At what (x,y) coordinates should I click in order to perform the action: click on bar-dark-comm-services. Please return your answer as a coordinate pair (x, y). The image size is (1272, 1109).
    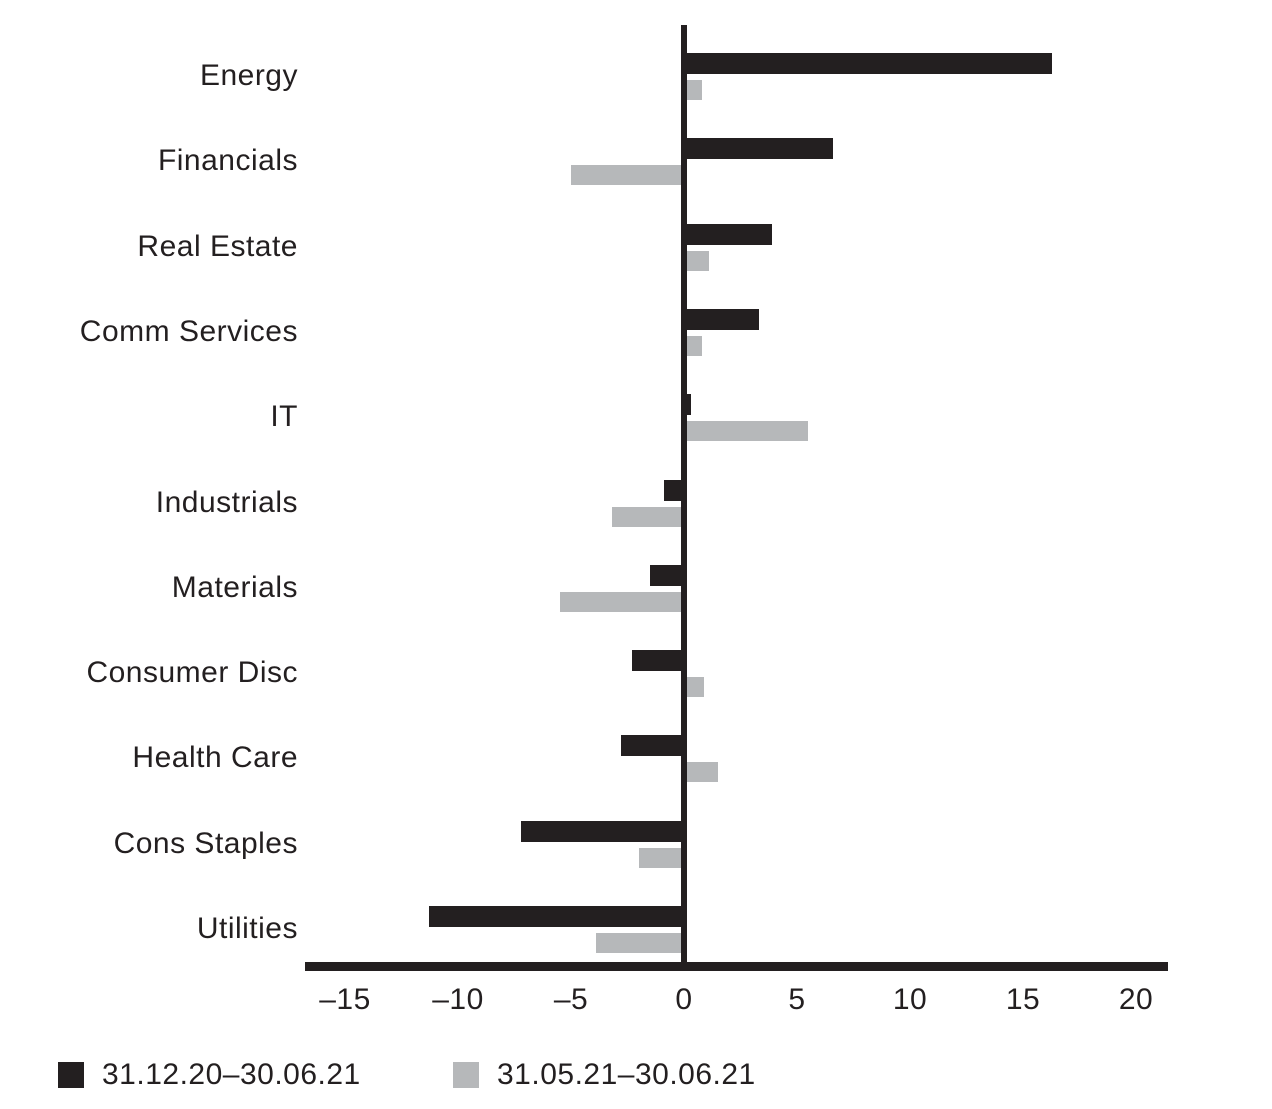
    Looking at the image, I should click on (721, 319).